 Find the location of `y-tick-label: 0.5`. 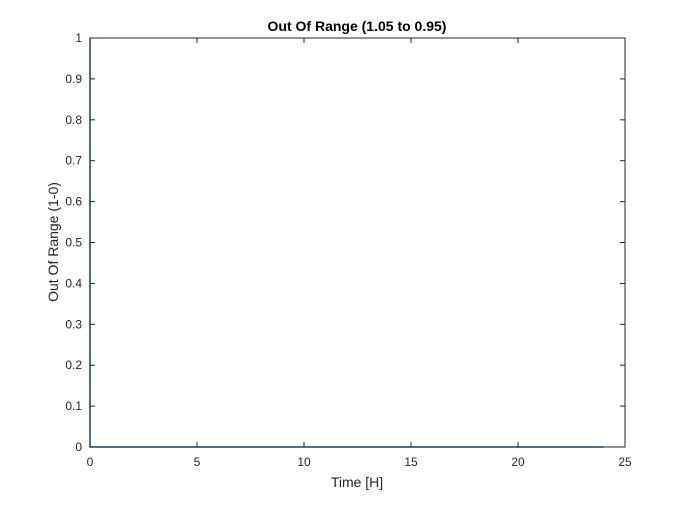

y-tick-label: 0.5 is located at coordinates (73, 243).